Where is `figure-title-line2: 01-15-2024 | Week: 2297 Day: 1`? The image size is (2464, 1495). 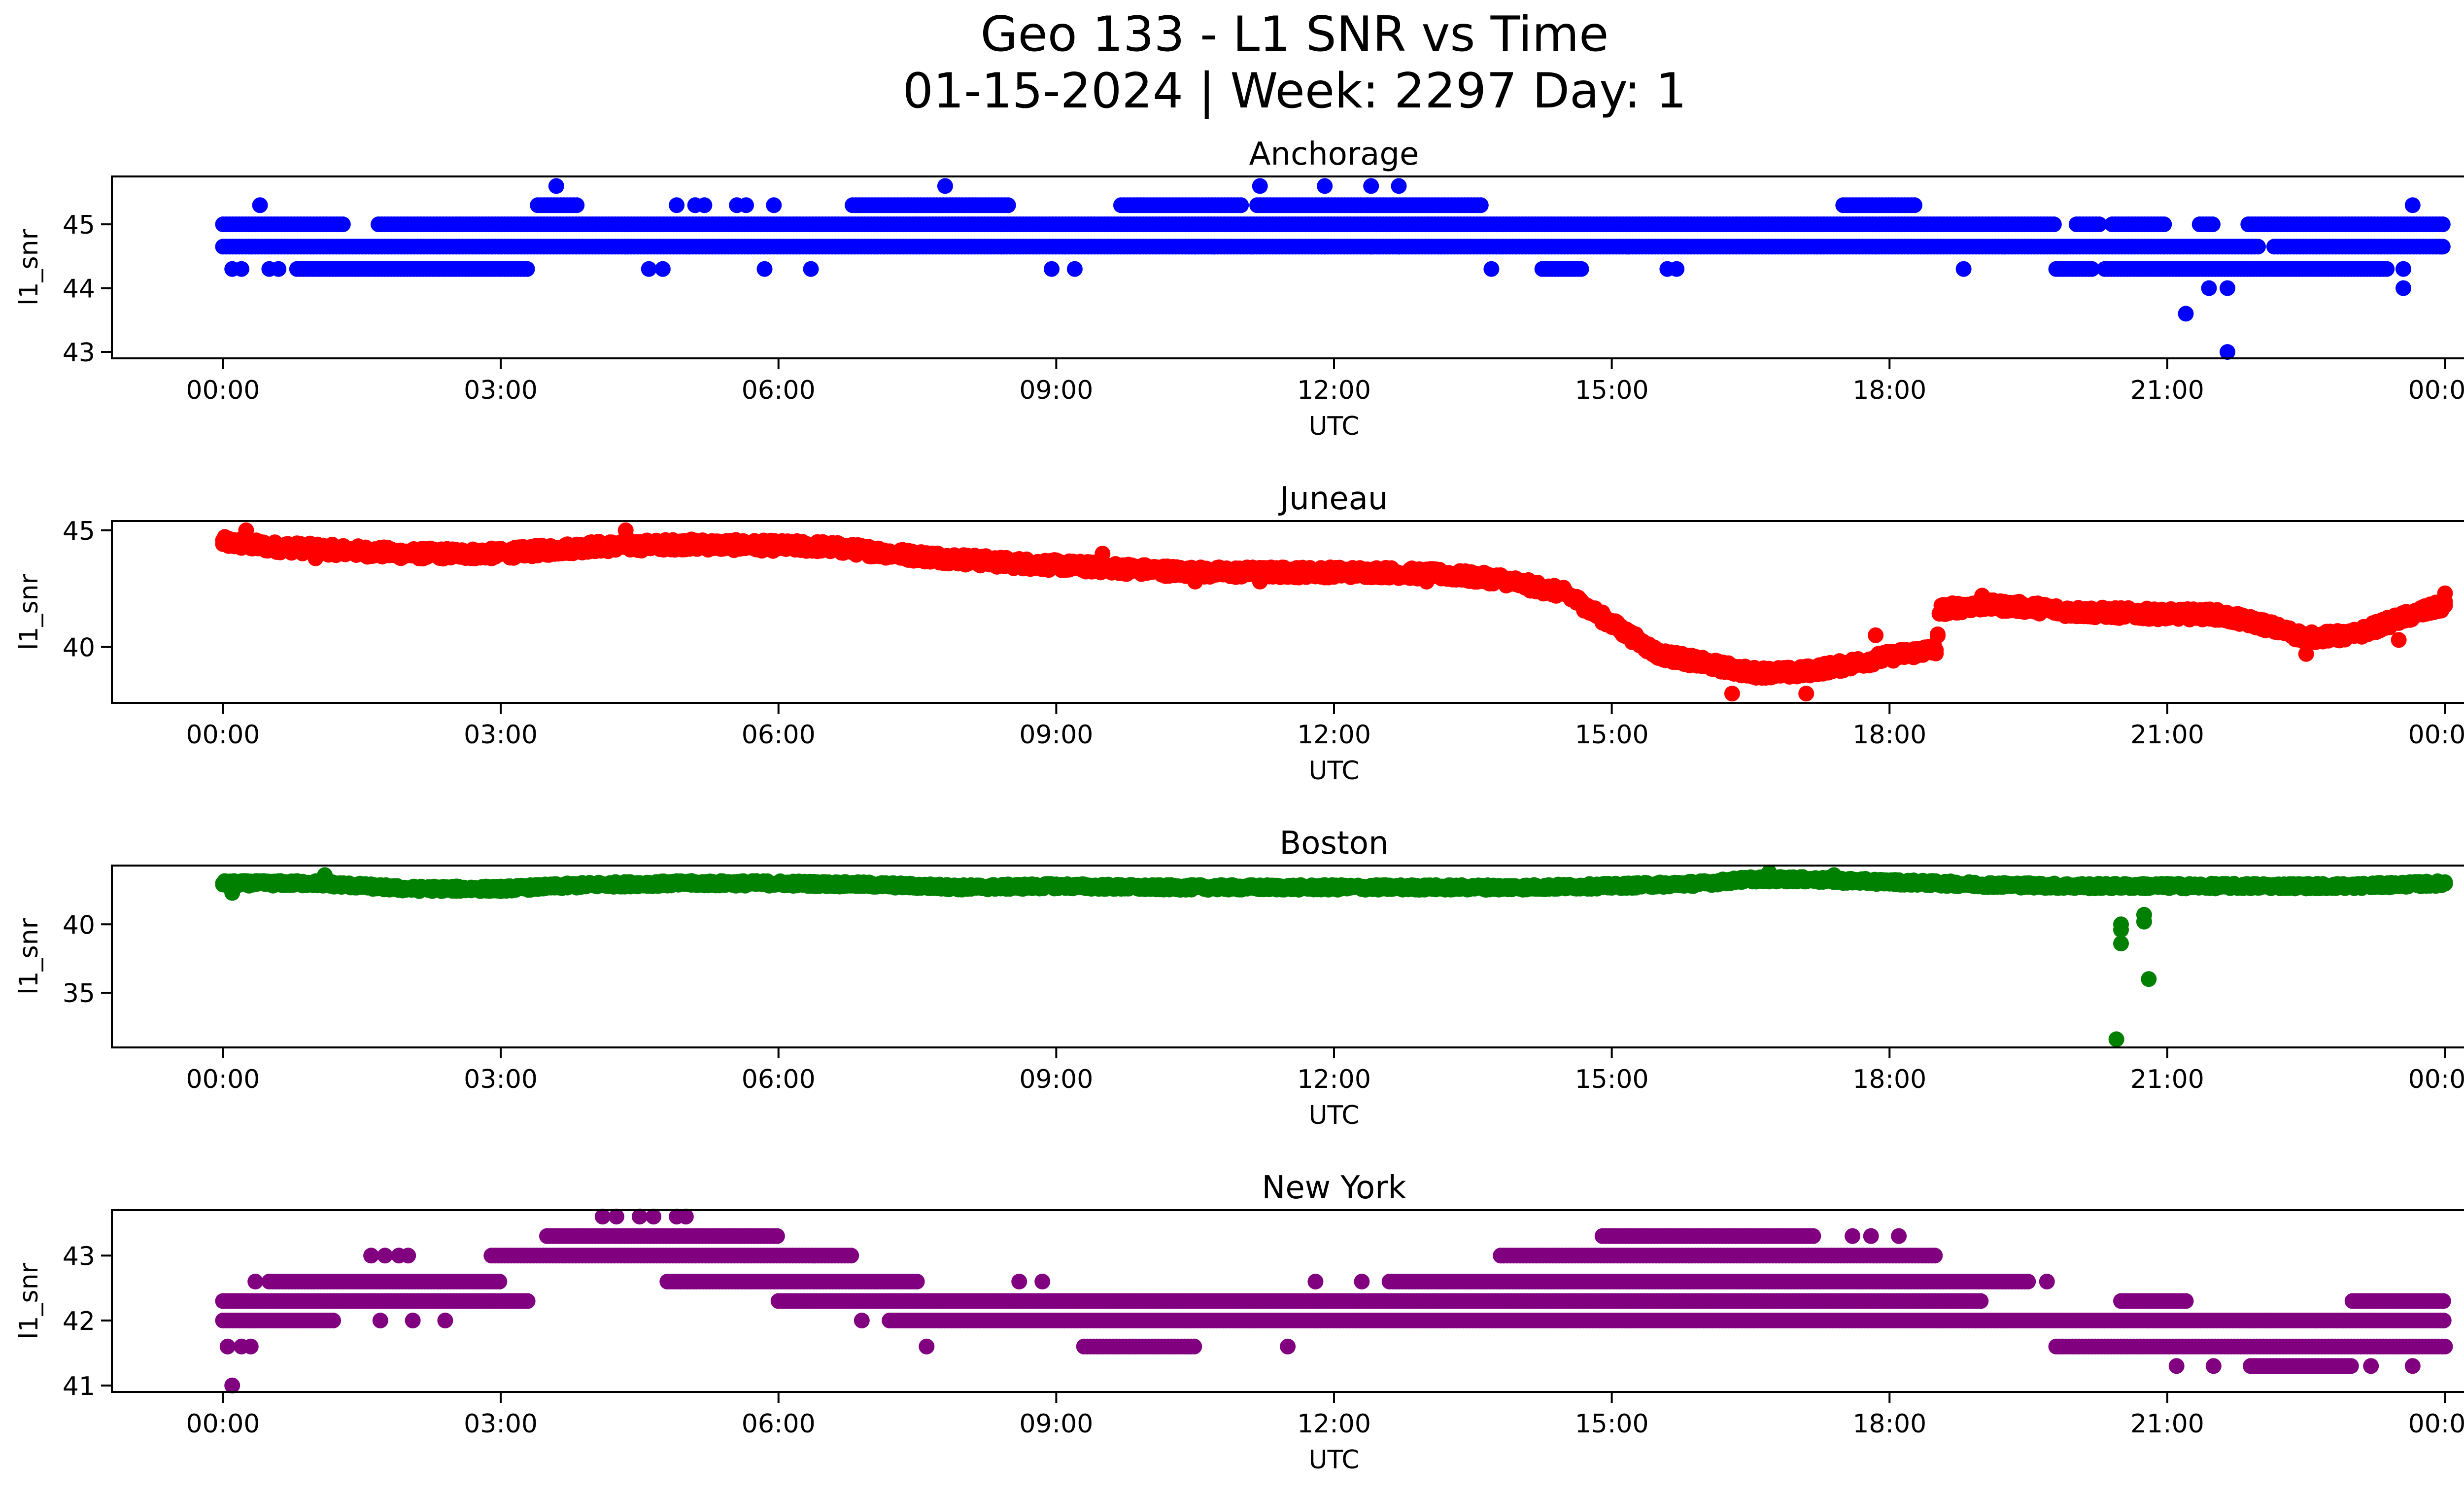 figure-title-line2: 01-15-2024 | Week: 2297 Day: 1 is located at coordinates (1295, 91).